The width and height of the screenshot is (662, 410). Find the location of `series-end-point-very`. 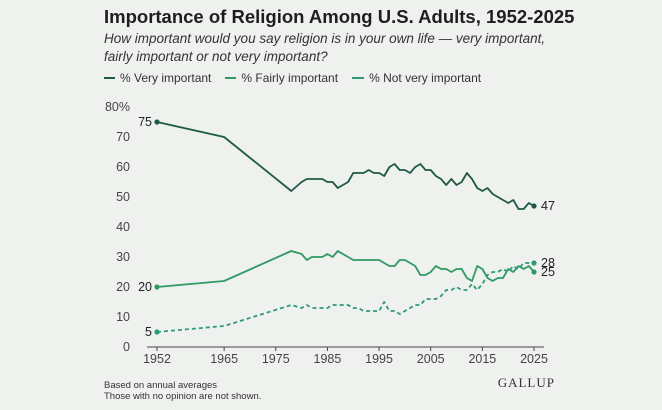

series-end-point-very is located at coordinates (534, 206).